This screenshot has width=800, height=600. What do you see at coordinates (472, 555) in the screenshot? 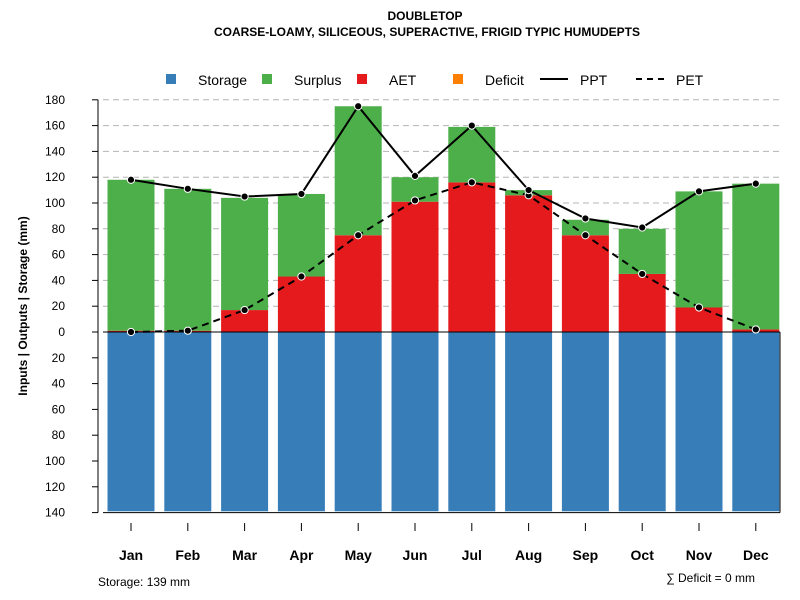
I see `x-tick-label-jul: Jul` at bounding box center [472, 555].